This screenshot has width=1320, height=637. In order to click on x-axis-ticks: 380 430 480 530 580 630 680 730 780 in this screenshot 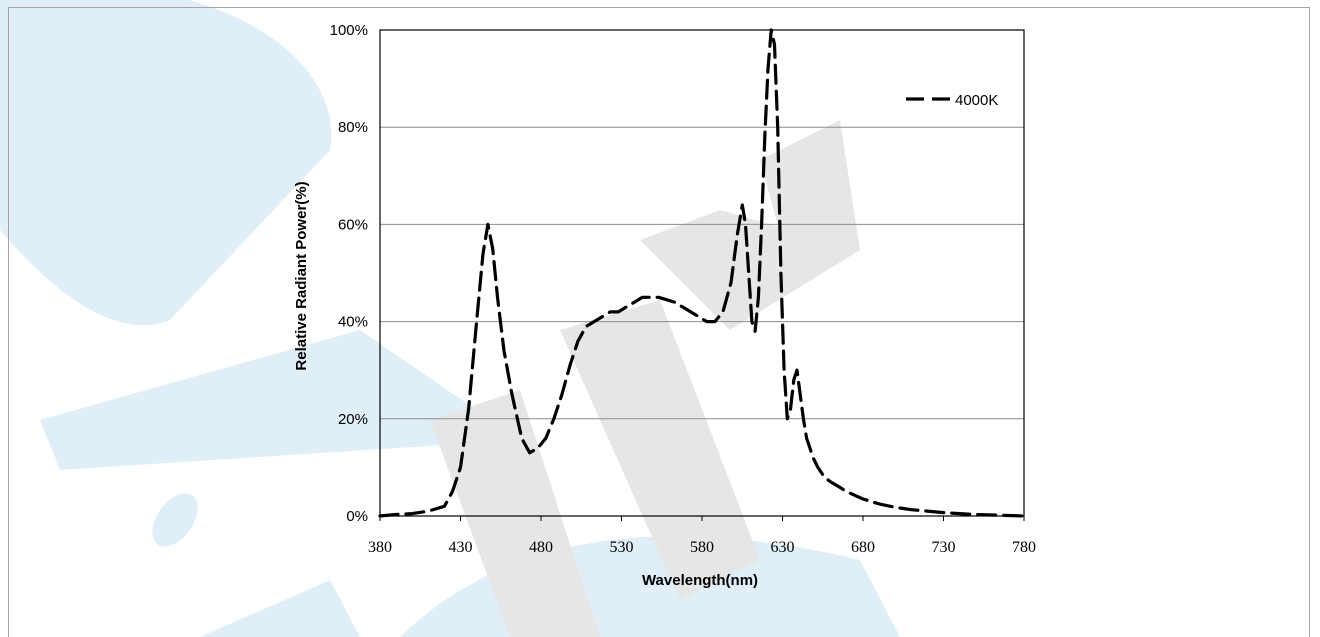, I will do `click(702, 536)`.